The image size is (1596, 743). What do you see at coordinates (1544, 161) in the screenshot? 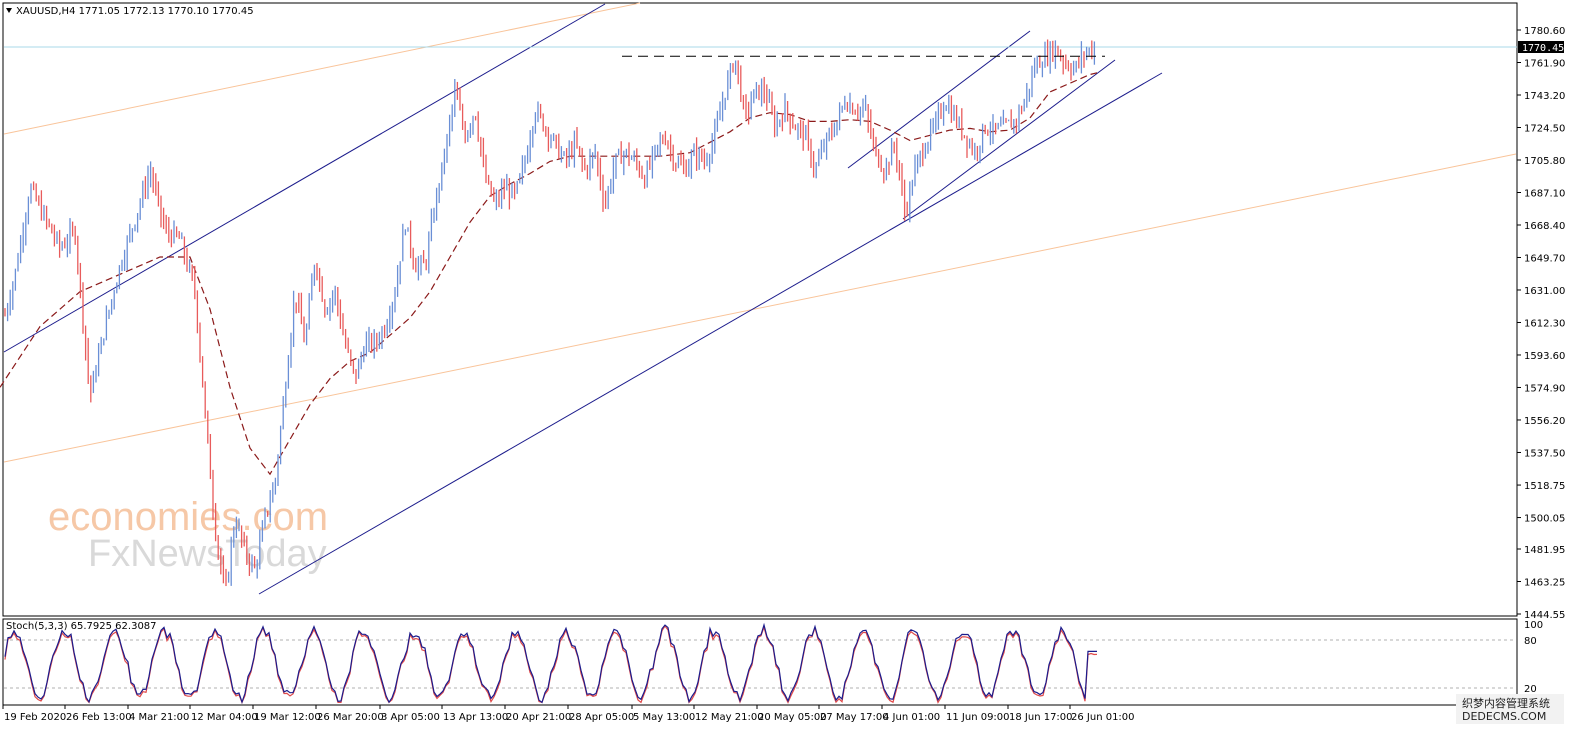
I see `y-tick-label: 1705.80` at bounding box center [1544, 161].